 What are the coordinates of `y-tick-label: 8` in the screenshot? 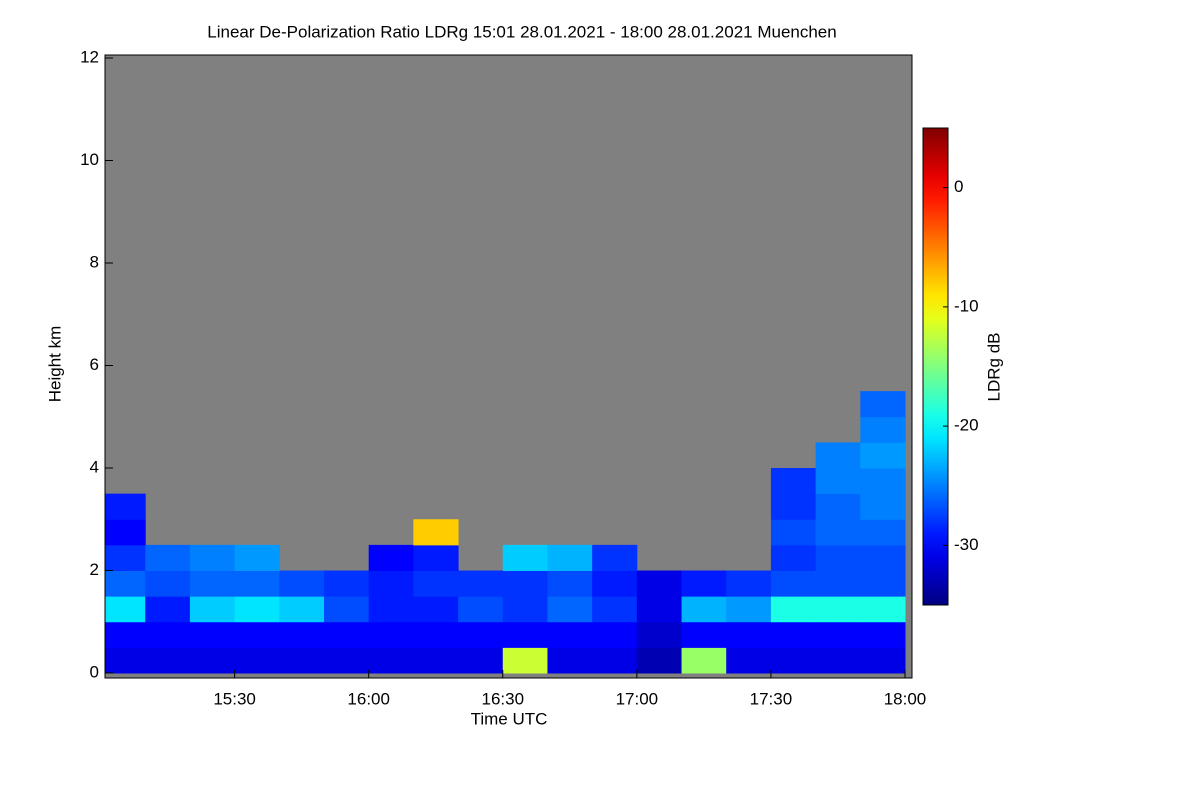 It's located at (94, 261).